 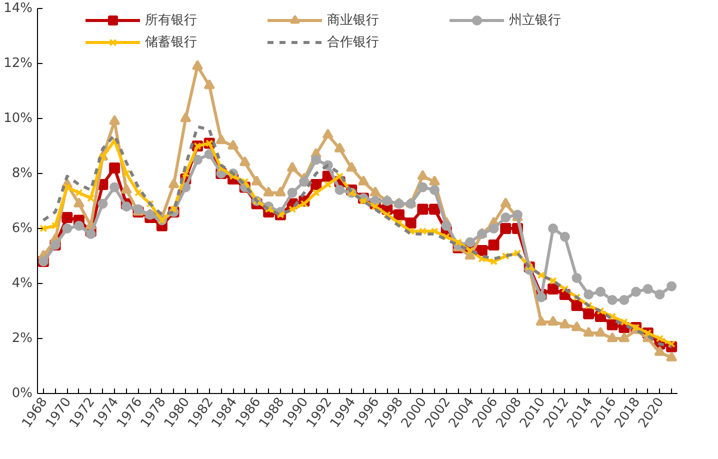 What do you see at coordinates (22, 283) in the screenshot?
I see `y-tick-label: 4%` at bounding box center [22, 283].